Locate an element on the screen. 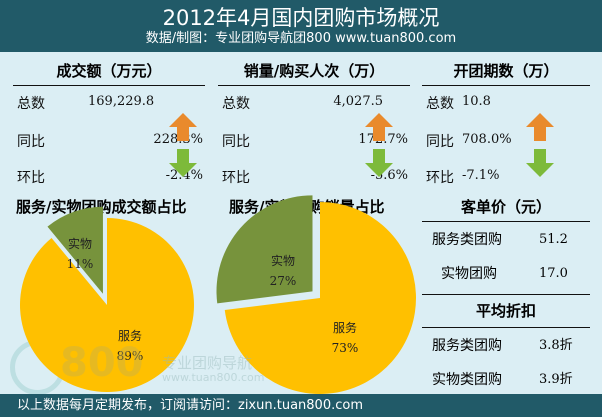 This screenshot has width=602, height=417. discount-row: 实物类团购 3.9折 is located at coordinates (506, 382).